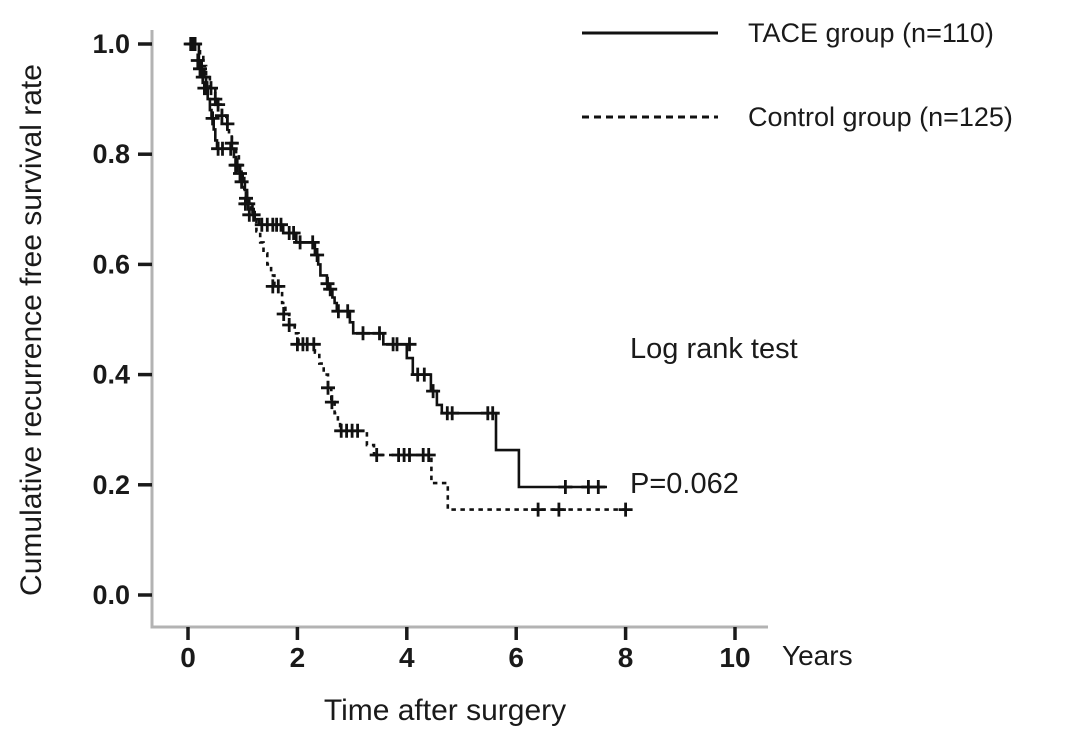 This screenshot has height=743, width=1087. Describe the element at coordinates (31, 330) in the screenshot. I see `y-axis-title: Cumulative recurrence free survival rate` at that location.